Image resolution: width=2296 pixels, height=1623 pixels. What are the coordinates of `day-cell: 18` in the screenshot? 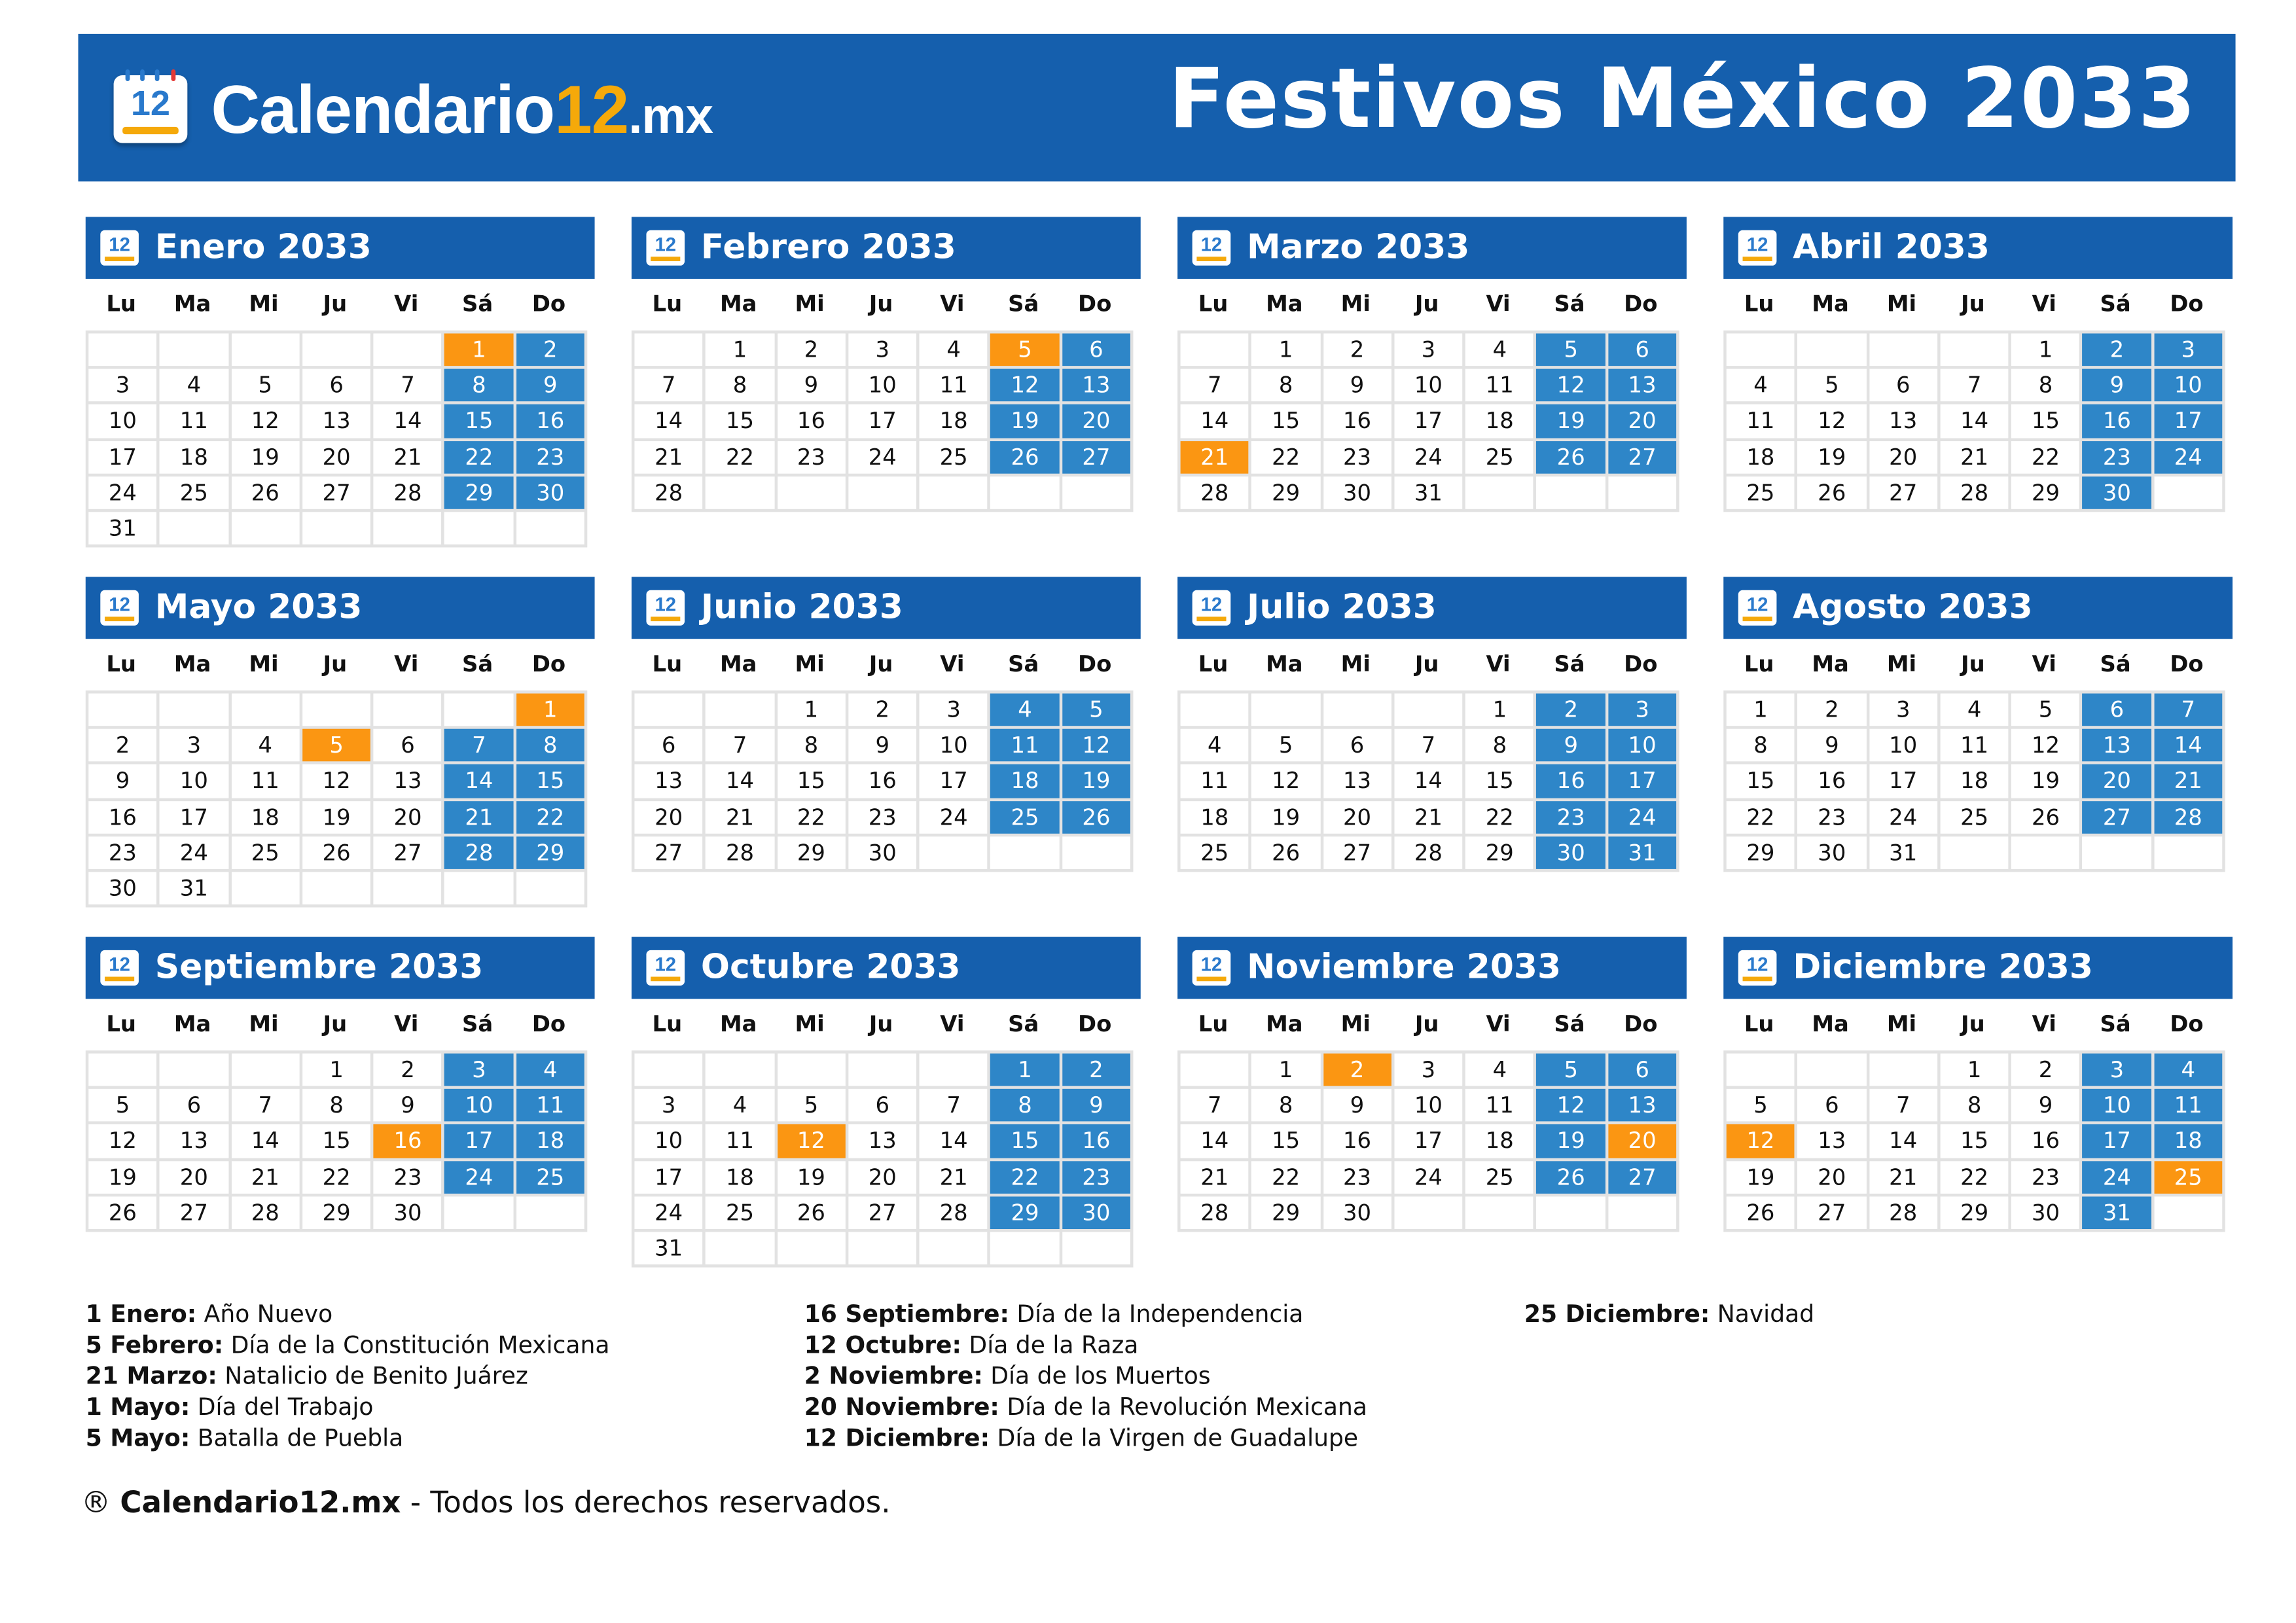 It's located at (194, 457).